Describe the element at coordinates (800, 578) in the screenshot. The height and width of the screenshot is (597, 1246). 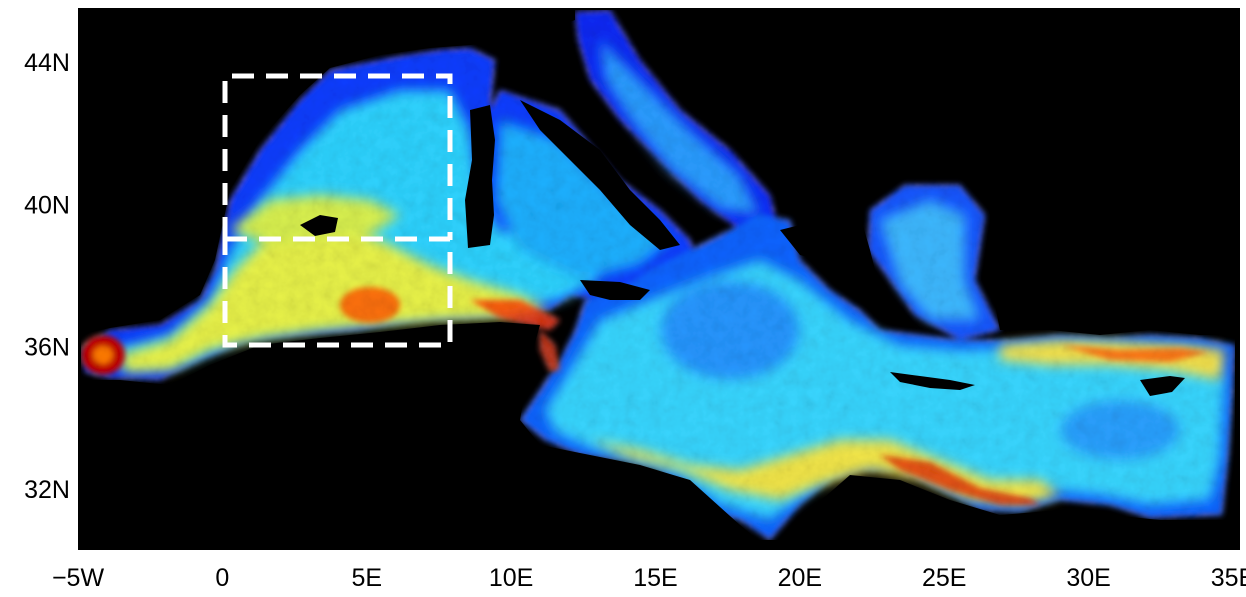
I see `x-tick-label: 20E` at that location.